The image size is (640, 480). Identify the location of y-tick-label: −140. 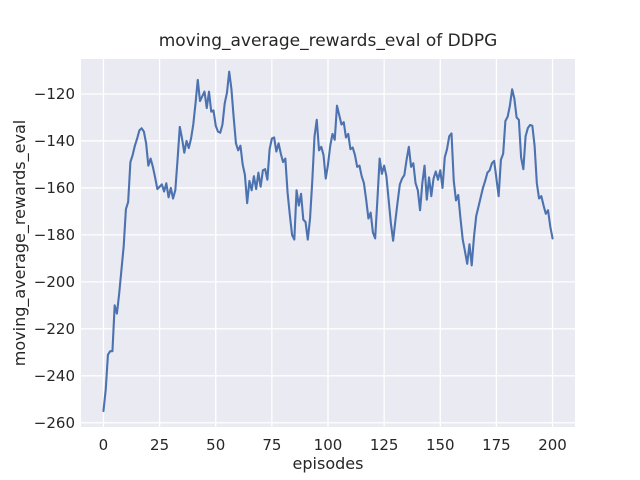
(54, 141).